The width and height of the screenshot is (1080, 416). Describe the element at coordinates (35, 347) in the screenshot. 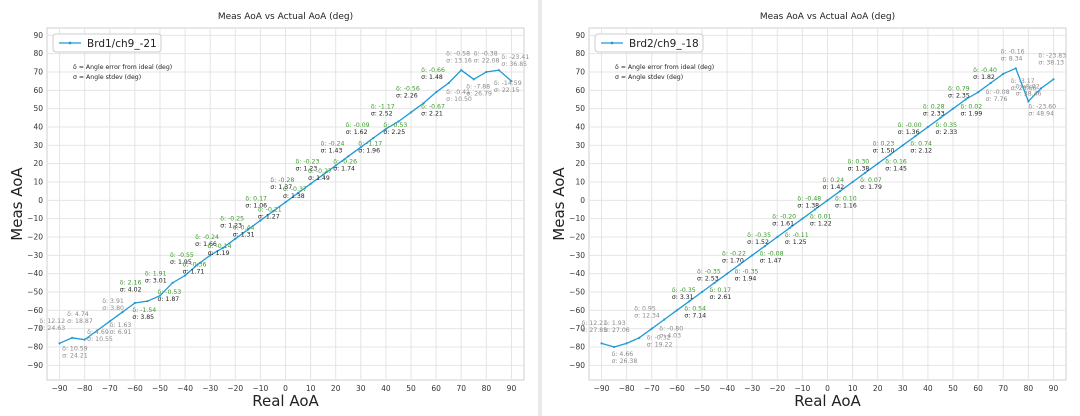

I see `y-tick-label: −80` at that location.